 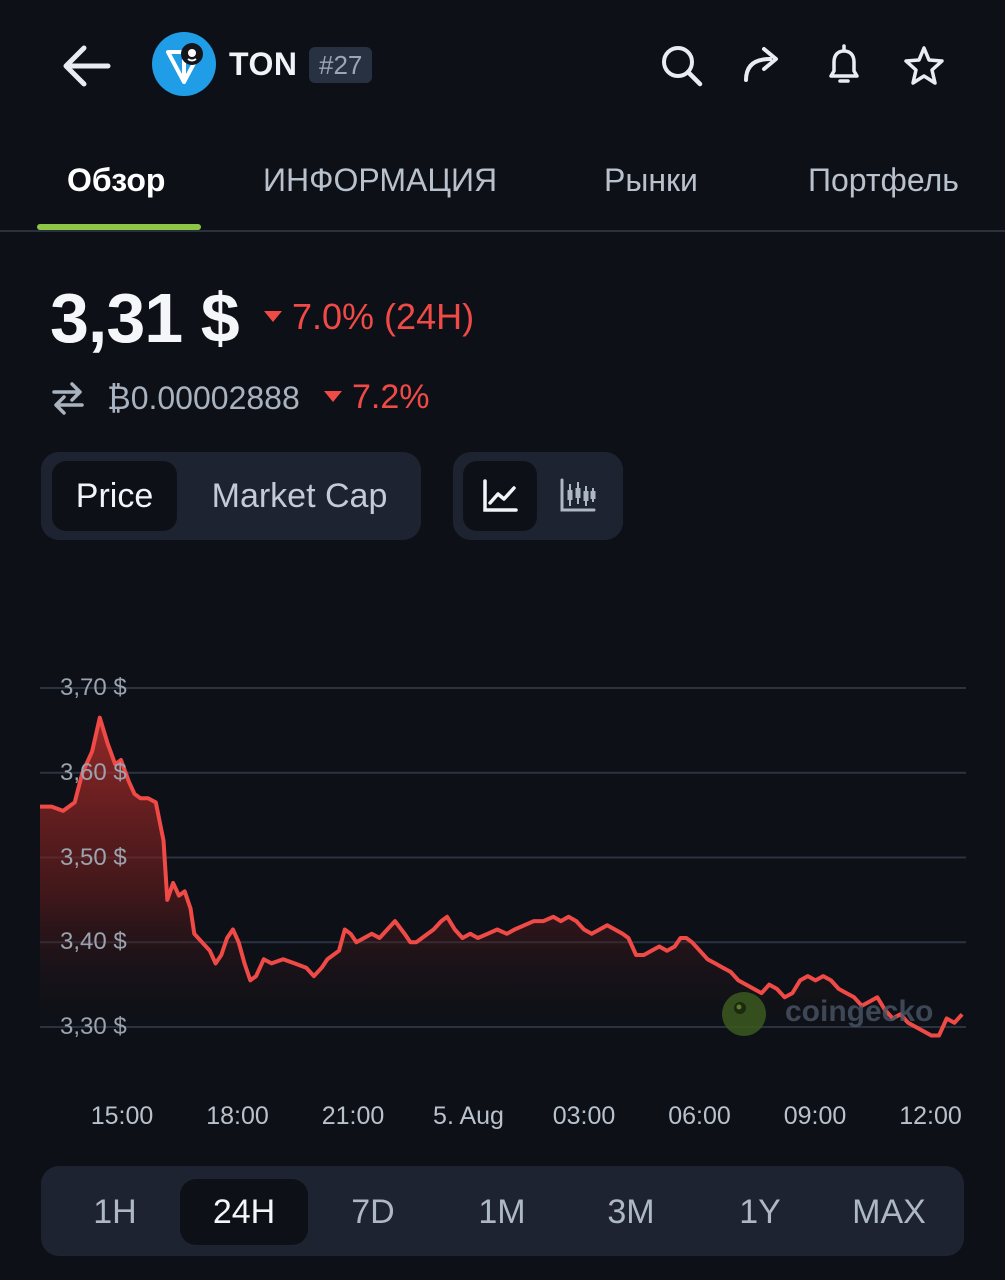 I want to click on metric-toggle: Price Market Cap, so click(x=231, y=496).